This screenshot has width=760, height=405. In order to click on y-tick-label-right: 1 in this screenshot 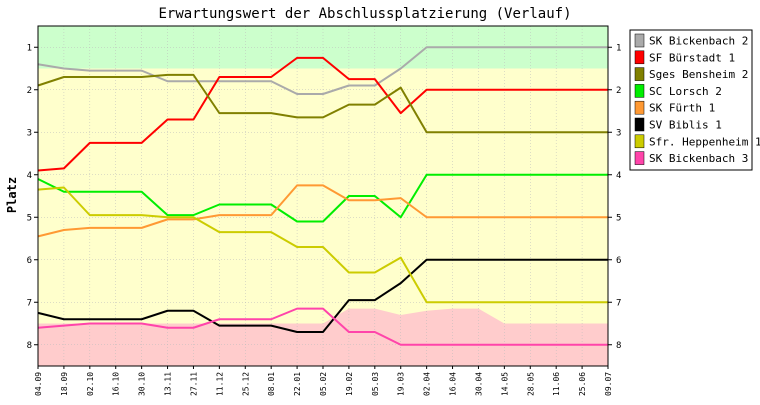, I will do `click(618, 48)`.